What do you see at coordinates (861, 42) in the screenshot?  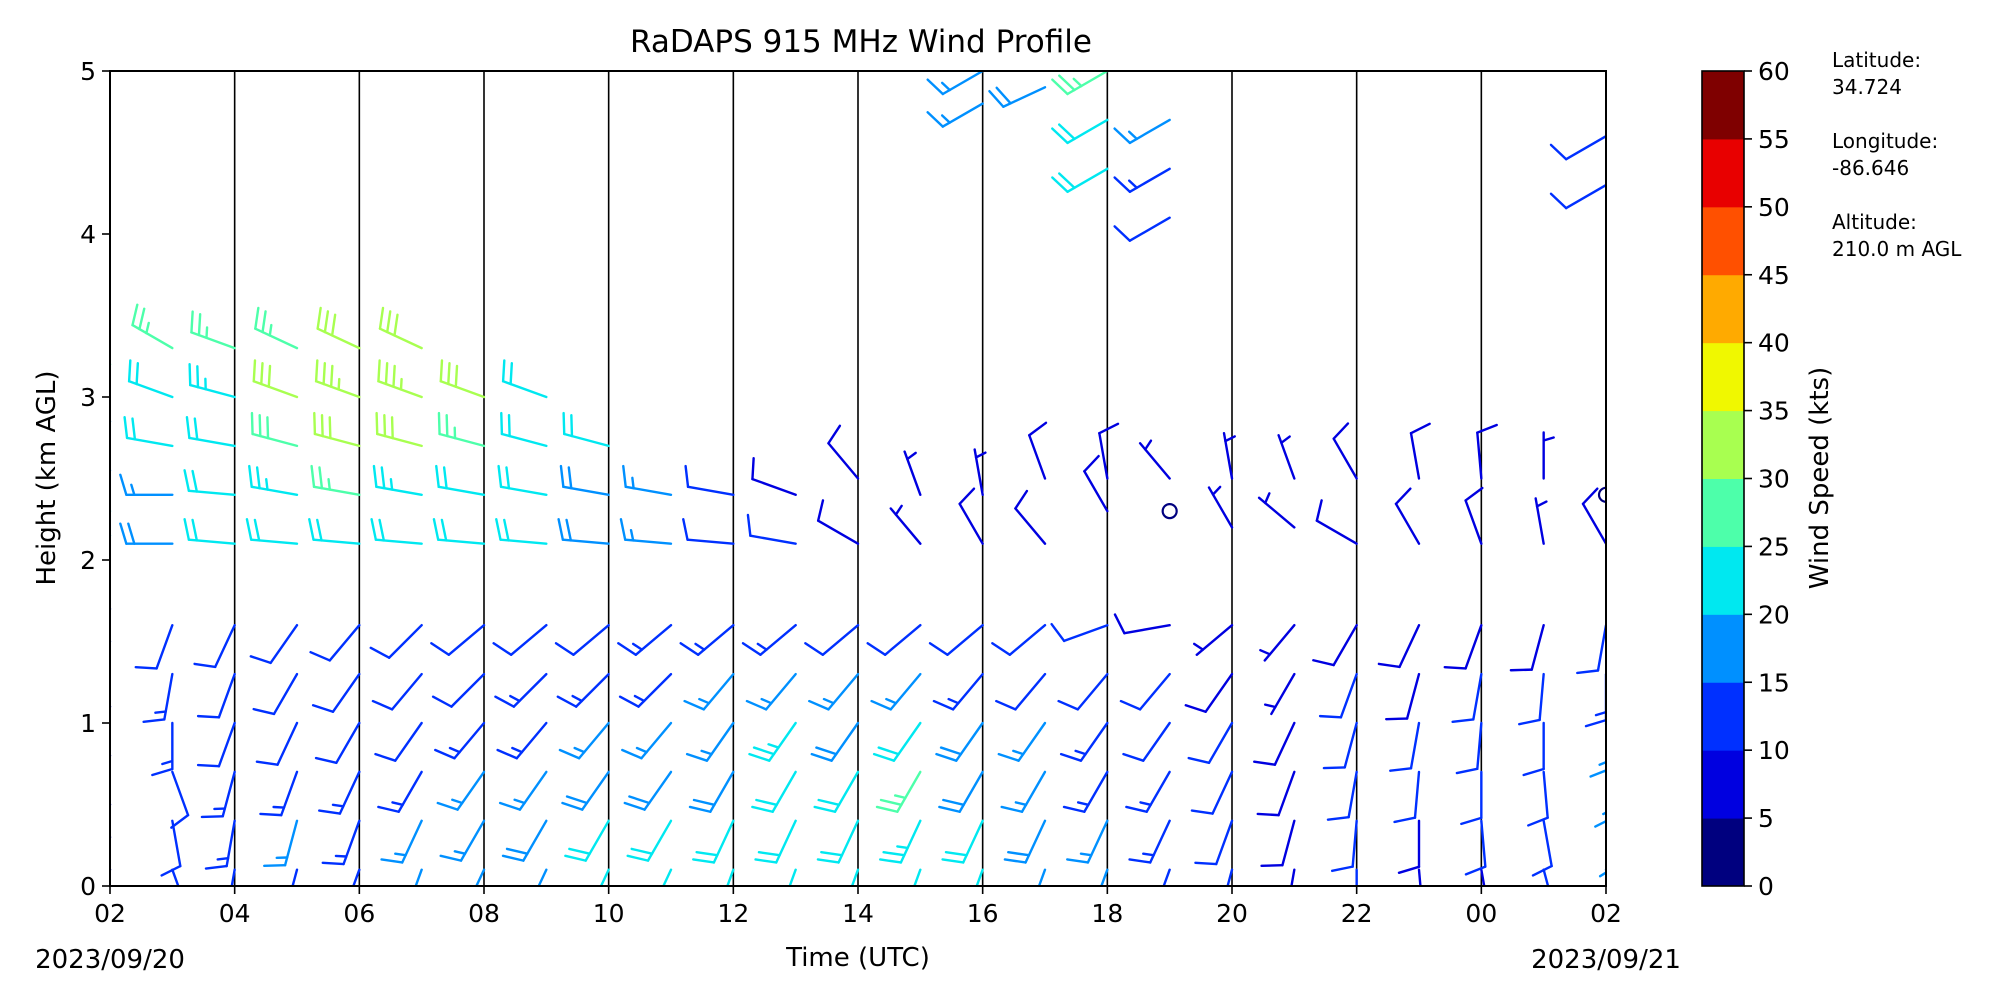 I see `chart-title: RaDAPS 915 MHz Wind Profile` at bounding box center [861, 42].